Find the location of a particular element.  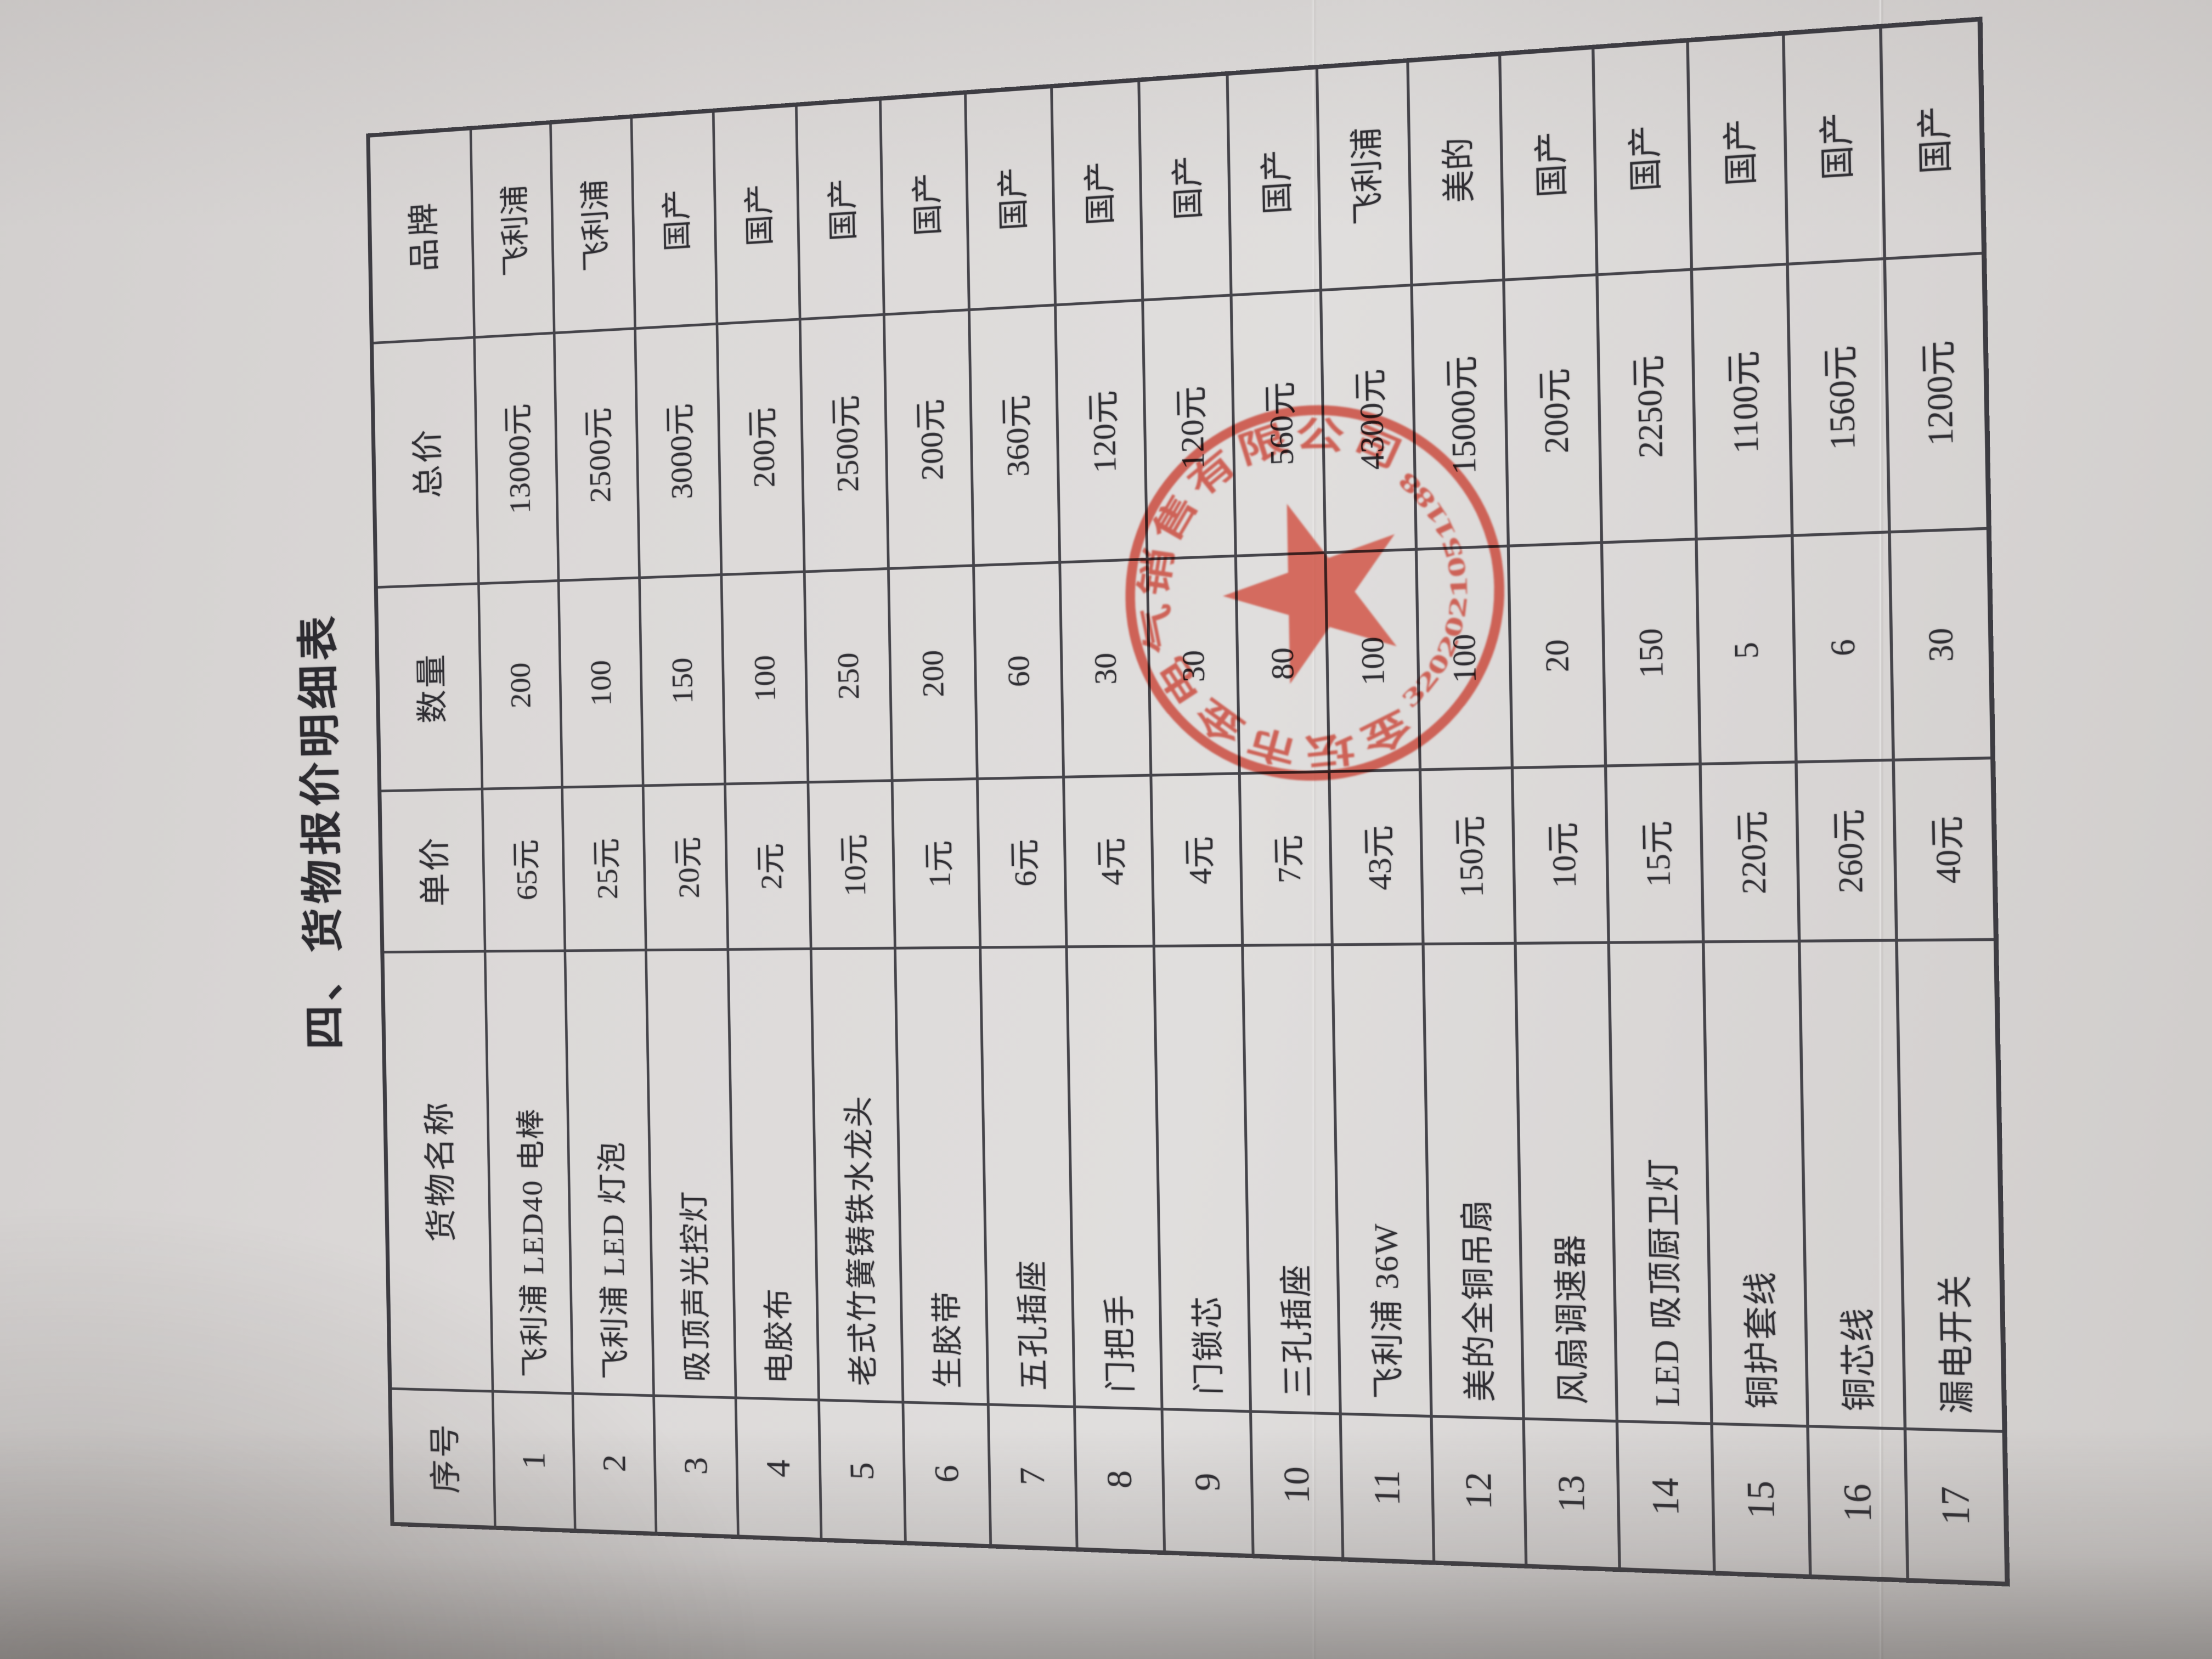

cell-unit-price: 20元 is located at coordinates (685, 868).